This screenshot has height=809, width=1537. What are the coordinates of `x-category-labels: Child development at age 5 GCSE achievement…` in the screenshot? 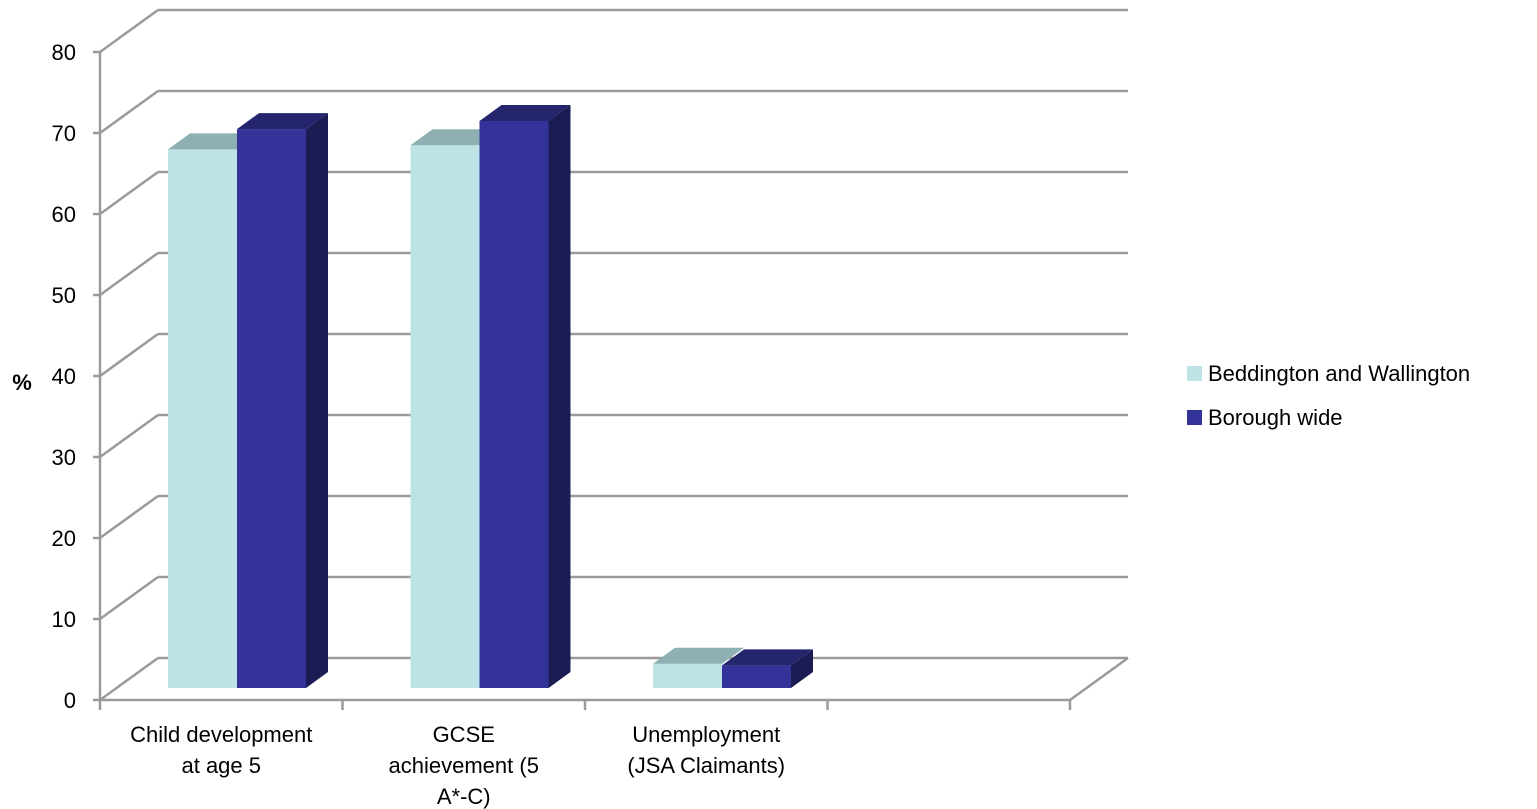 It's located at (457, 765).